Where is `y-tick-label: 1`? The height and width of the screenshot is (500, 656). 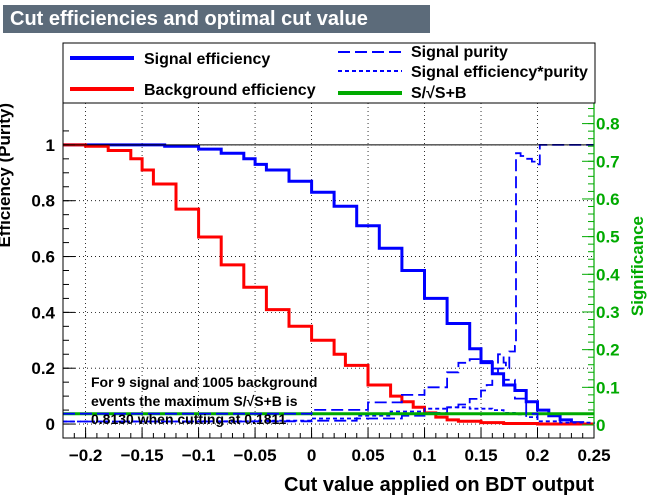 y-tick-label: 1 is located at coordinates (50, 145).